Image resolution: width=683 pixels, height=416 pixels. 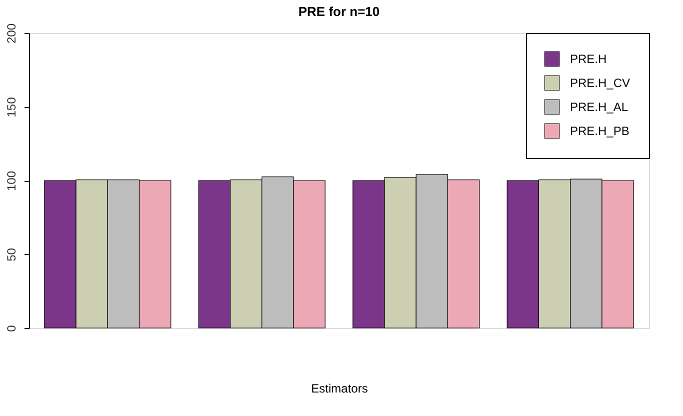 What do you see at coordinates (599, 107) in the screenshot?
I see `legend-label: PRE.H_AL` at bounding box center [599, 107].